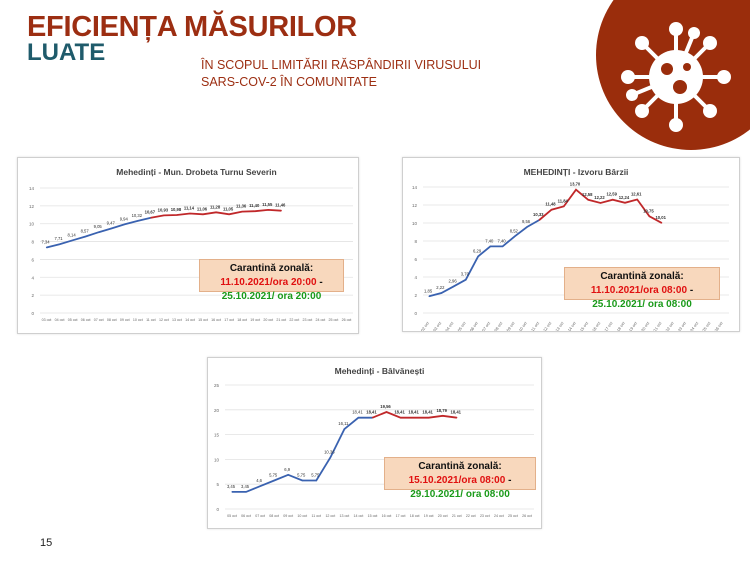 The image size is (750, 562). I want to click on data-label: 11,36, so click(241, 206).